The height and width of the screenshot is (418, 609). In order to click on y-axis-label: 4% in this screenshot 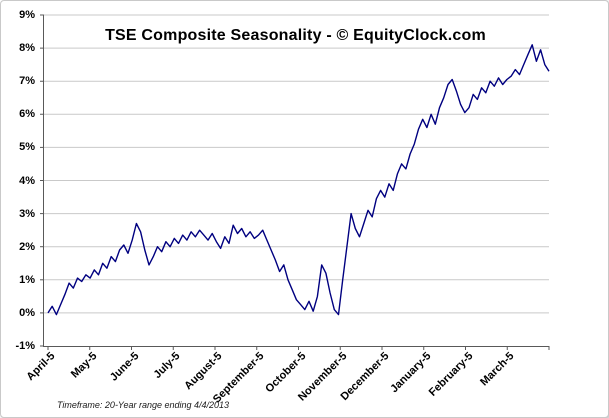, I will do `click(27, 180)`.